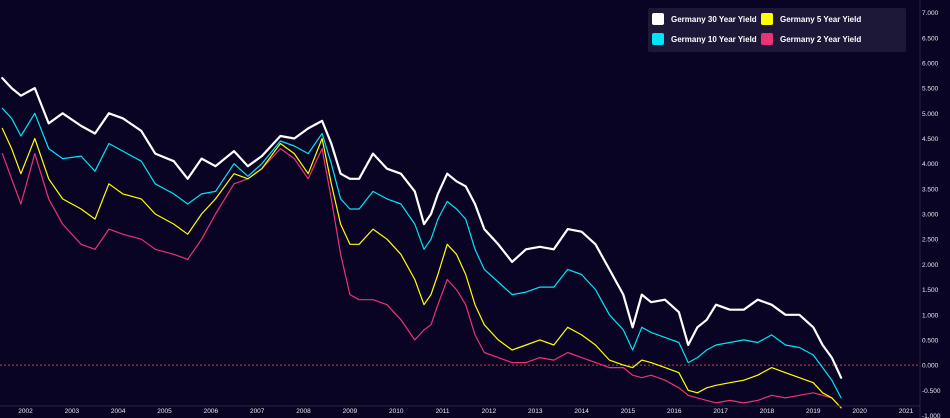 The width and height of the screenshot is (950, 418). I want to click on legend-item-10y: Germany 10 Year Yield, so click(704, 39).